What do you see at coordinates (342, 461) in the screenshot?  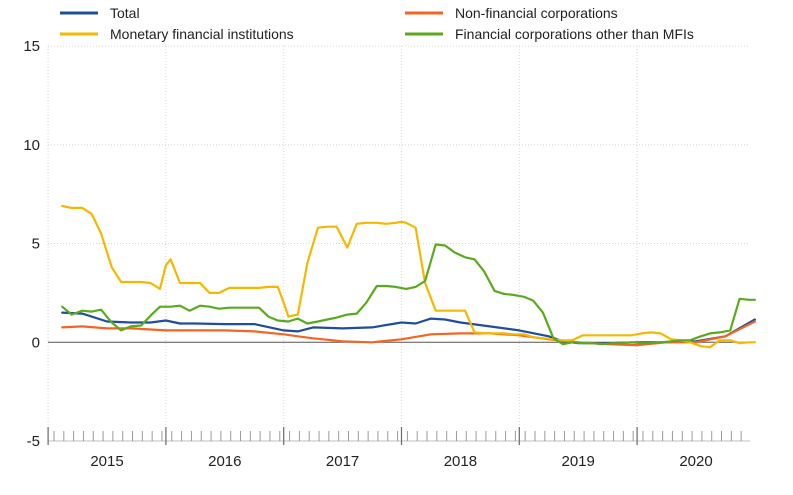 I see `x-tick-label: 2017` at bounding box center [342, 461].